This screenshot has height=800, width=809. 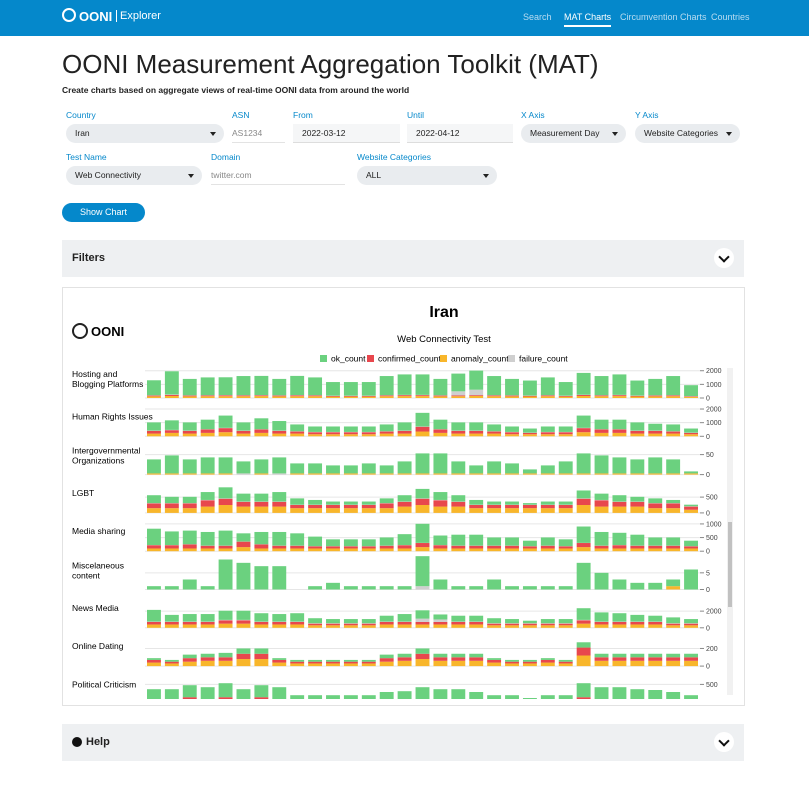 What do you see at coordinates (96, 16) in the screenshot?
I see `logo-text: OONI` at bounding box center [96, 16].